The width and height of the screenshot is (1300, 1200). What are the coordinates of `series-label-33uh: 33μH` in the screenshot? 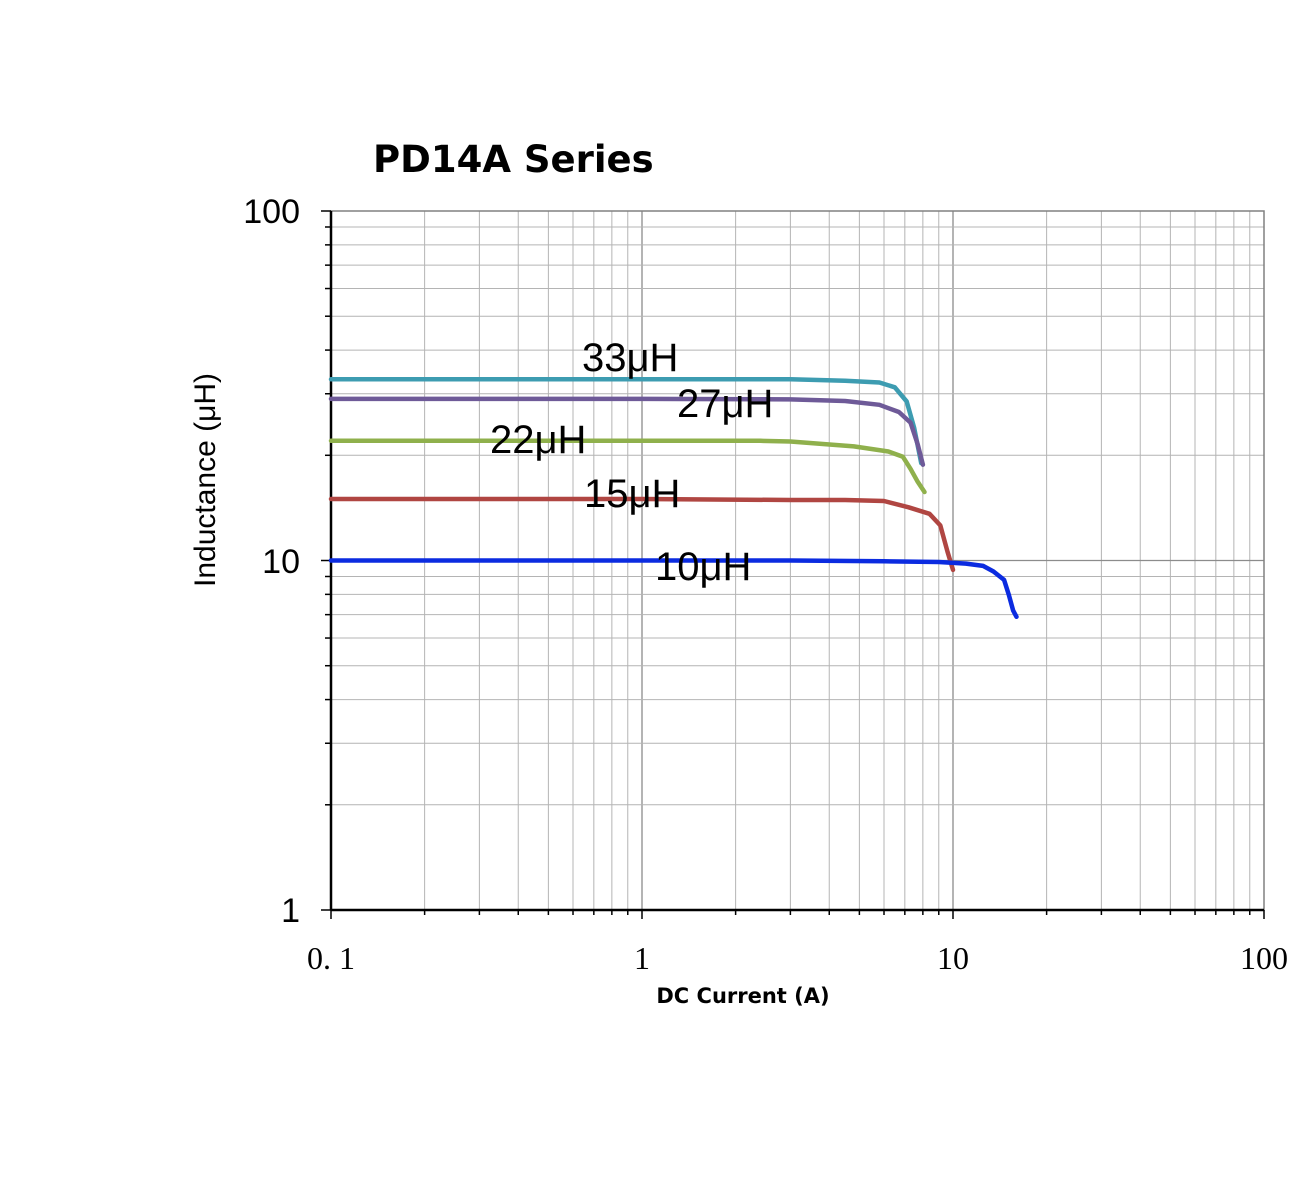 It's located at (630, 358).